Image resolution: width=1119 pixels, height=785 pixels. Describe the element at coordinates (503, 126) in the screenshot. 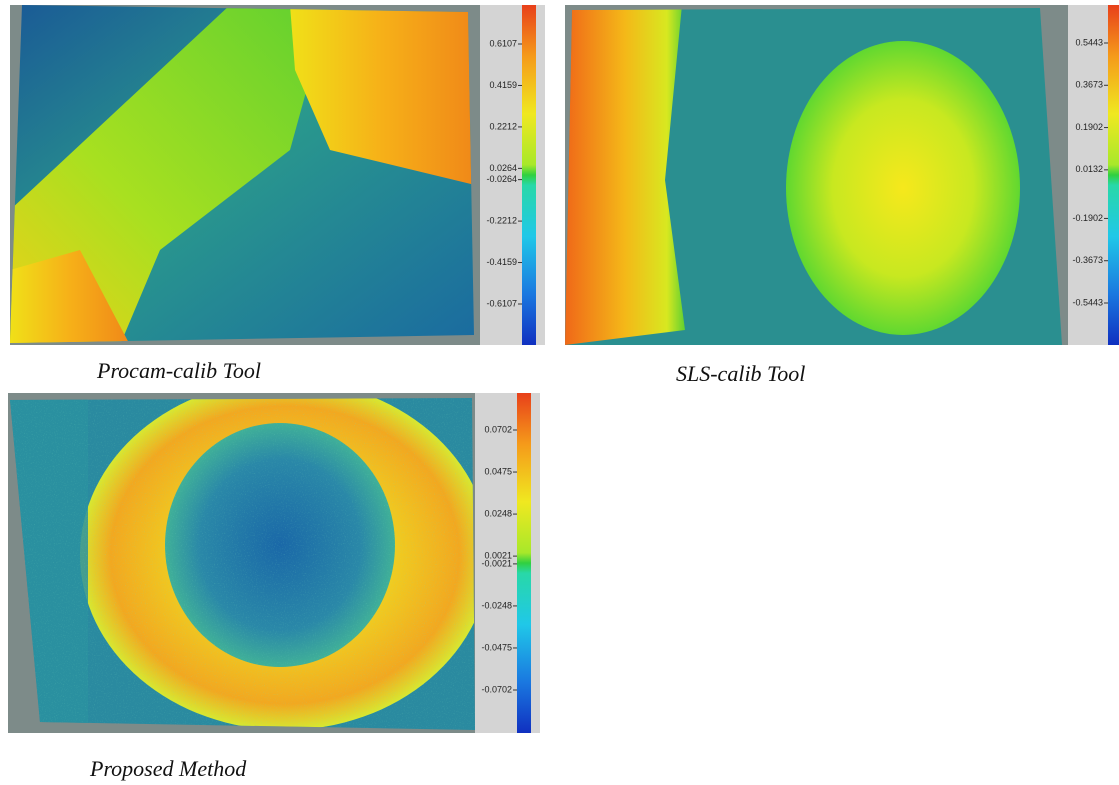

I see `tick-label: 0.2212` at that location.